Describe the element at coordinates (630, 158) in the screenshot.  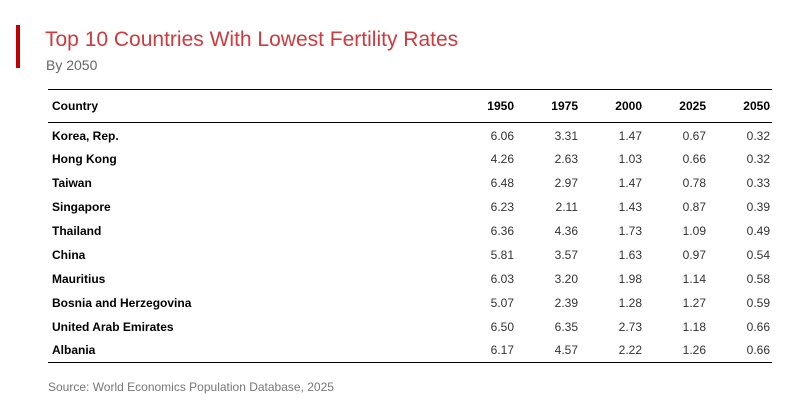
I see `value-cell: 1.03` at that location.